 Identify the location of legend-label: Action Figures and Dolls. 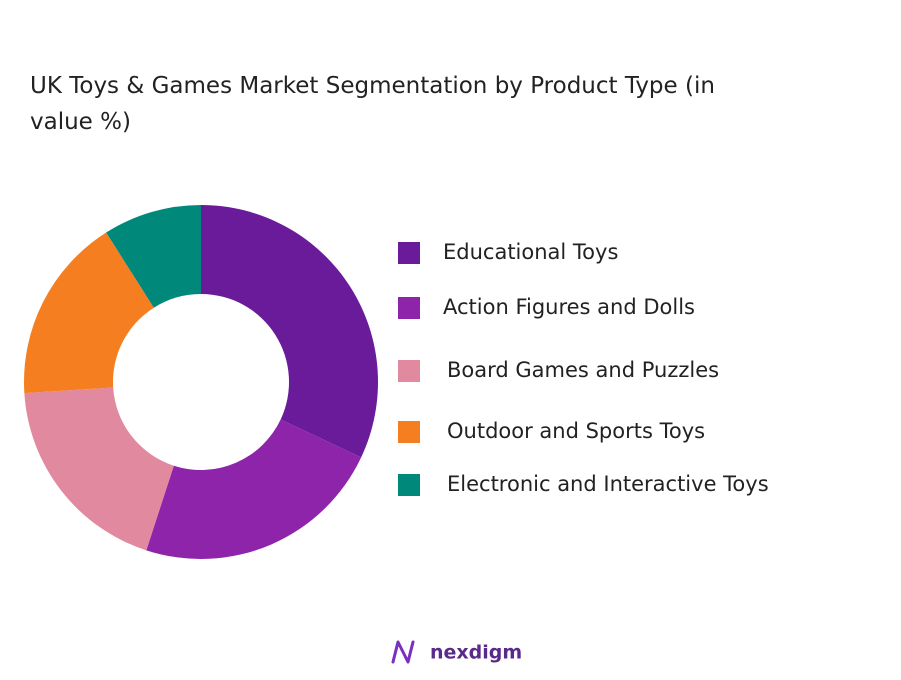
(569, 307).